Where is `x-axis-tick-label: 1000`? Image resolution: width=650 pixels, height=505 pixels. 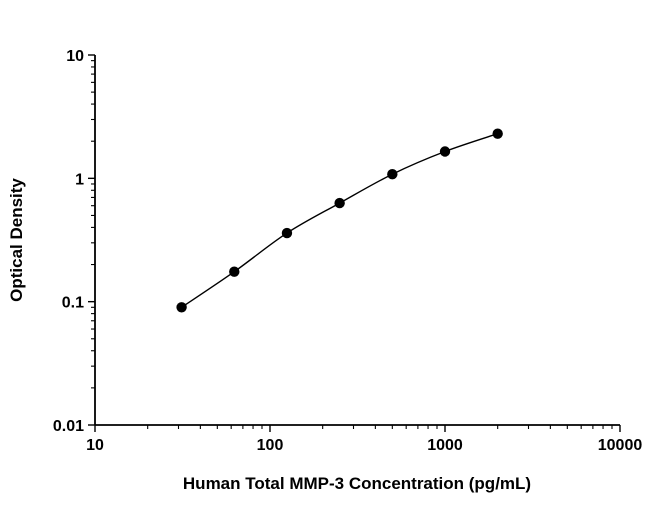
x-axis-tick-label: 1000 is located at coordinates (445, 445).